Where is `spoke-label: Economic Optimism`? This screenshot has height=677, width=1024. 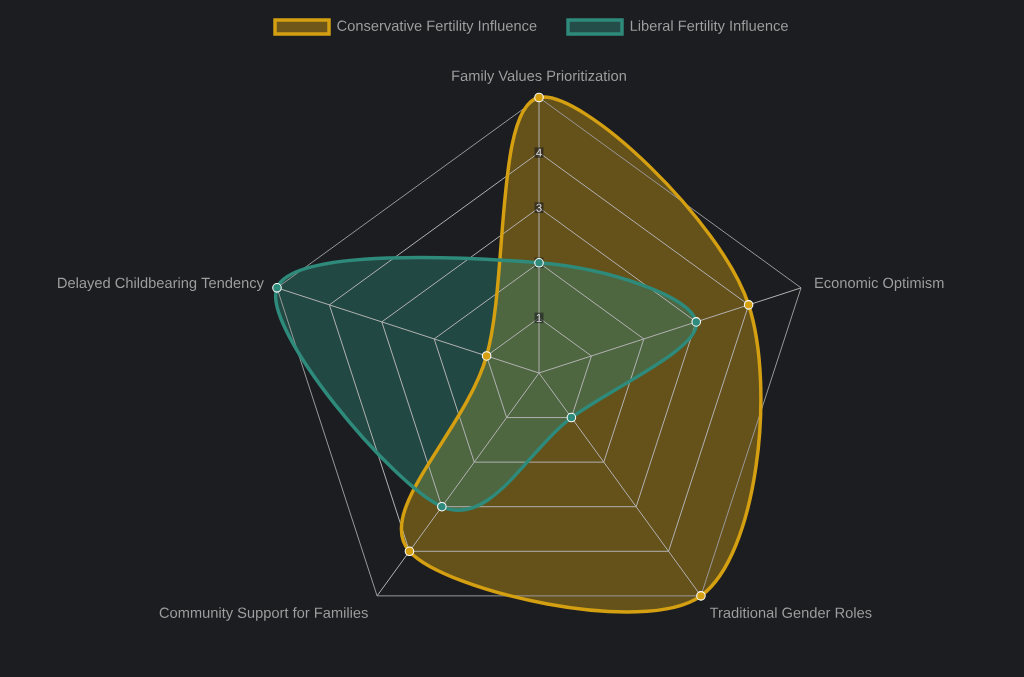 spoke-label: Economic Optimism is located at coordinates (879, 284).